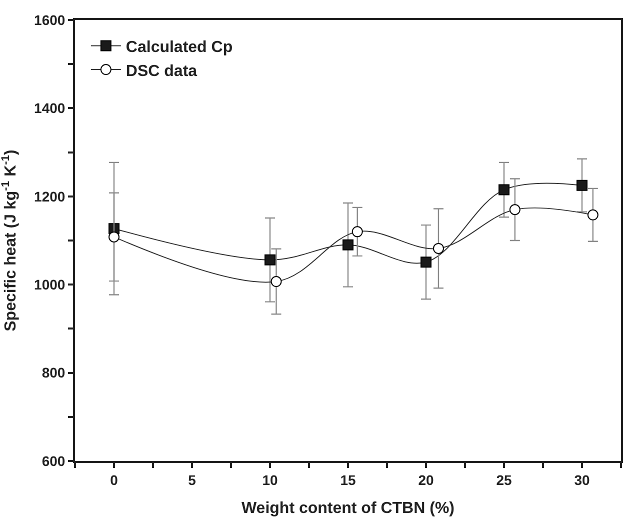 This screenshot has height=522, width=631. What do you see at coordinates (348, 508) in the screenshot?
I see `x-axis-title: Weight content of CTBN (%)` at bounding box center [348, 508].